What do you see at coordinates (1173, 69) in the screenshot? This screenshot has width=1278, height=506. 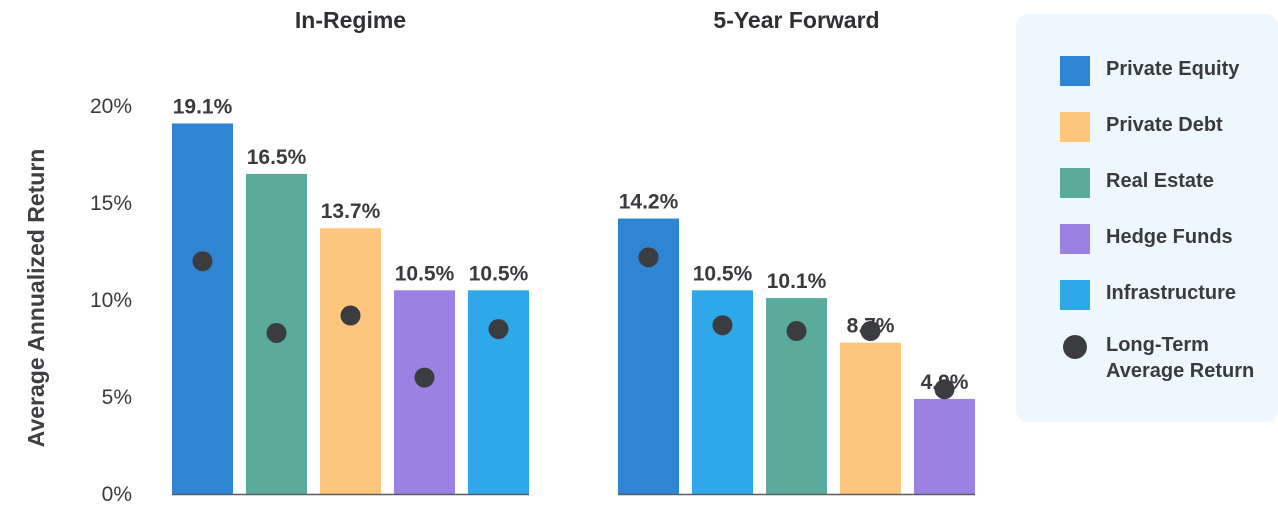 I see `legend-label: Private Equity` at bounding box center [1173, 69].